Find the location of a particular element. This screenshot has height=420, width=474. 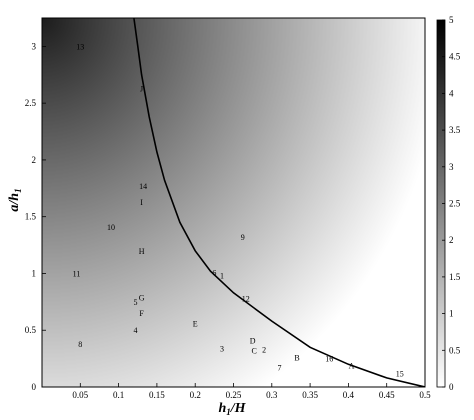

x-tick-label: 0.05 is located at coordinates (80, 395).